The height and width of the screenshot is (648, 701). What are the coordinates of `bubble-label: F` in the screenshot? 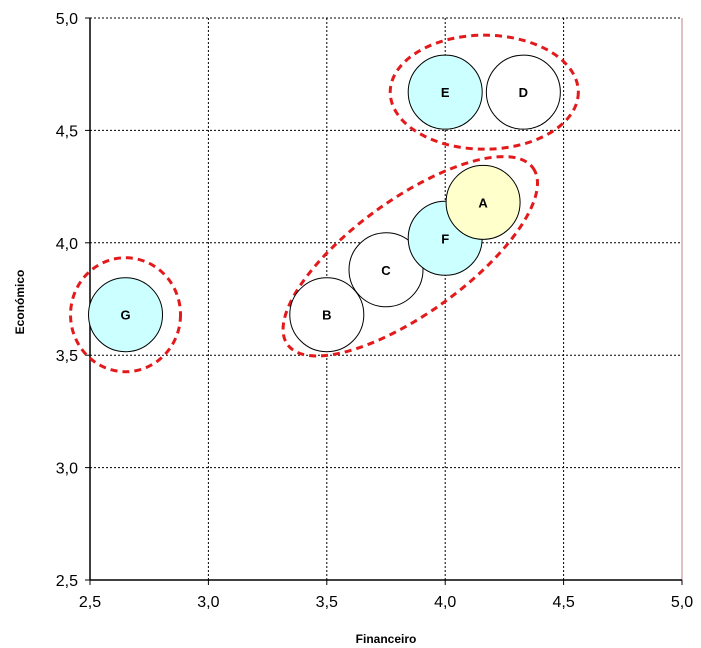 It's located at (445, 238).